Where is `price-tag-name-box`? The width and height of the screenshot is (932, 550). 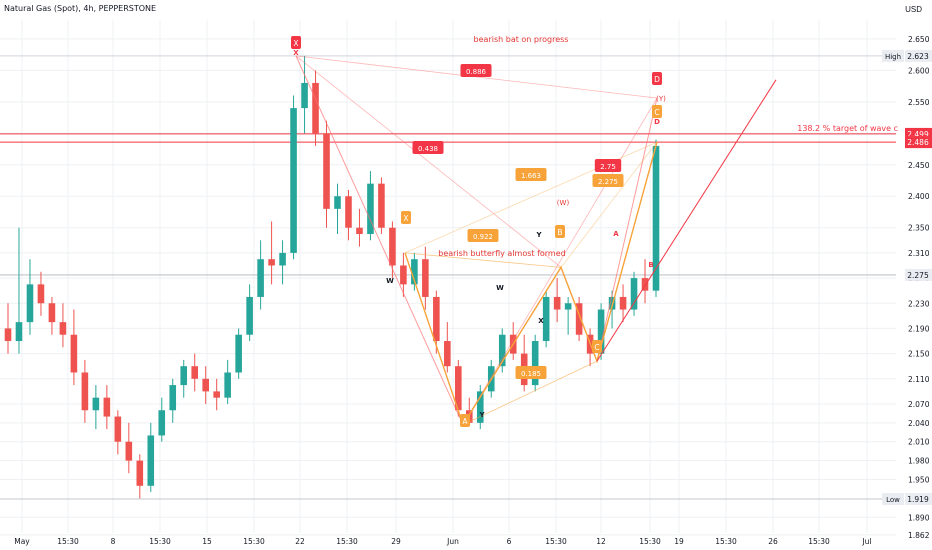 price-tag-name-box is located at coordinates (893, 499).